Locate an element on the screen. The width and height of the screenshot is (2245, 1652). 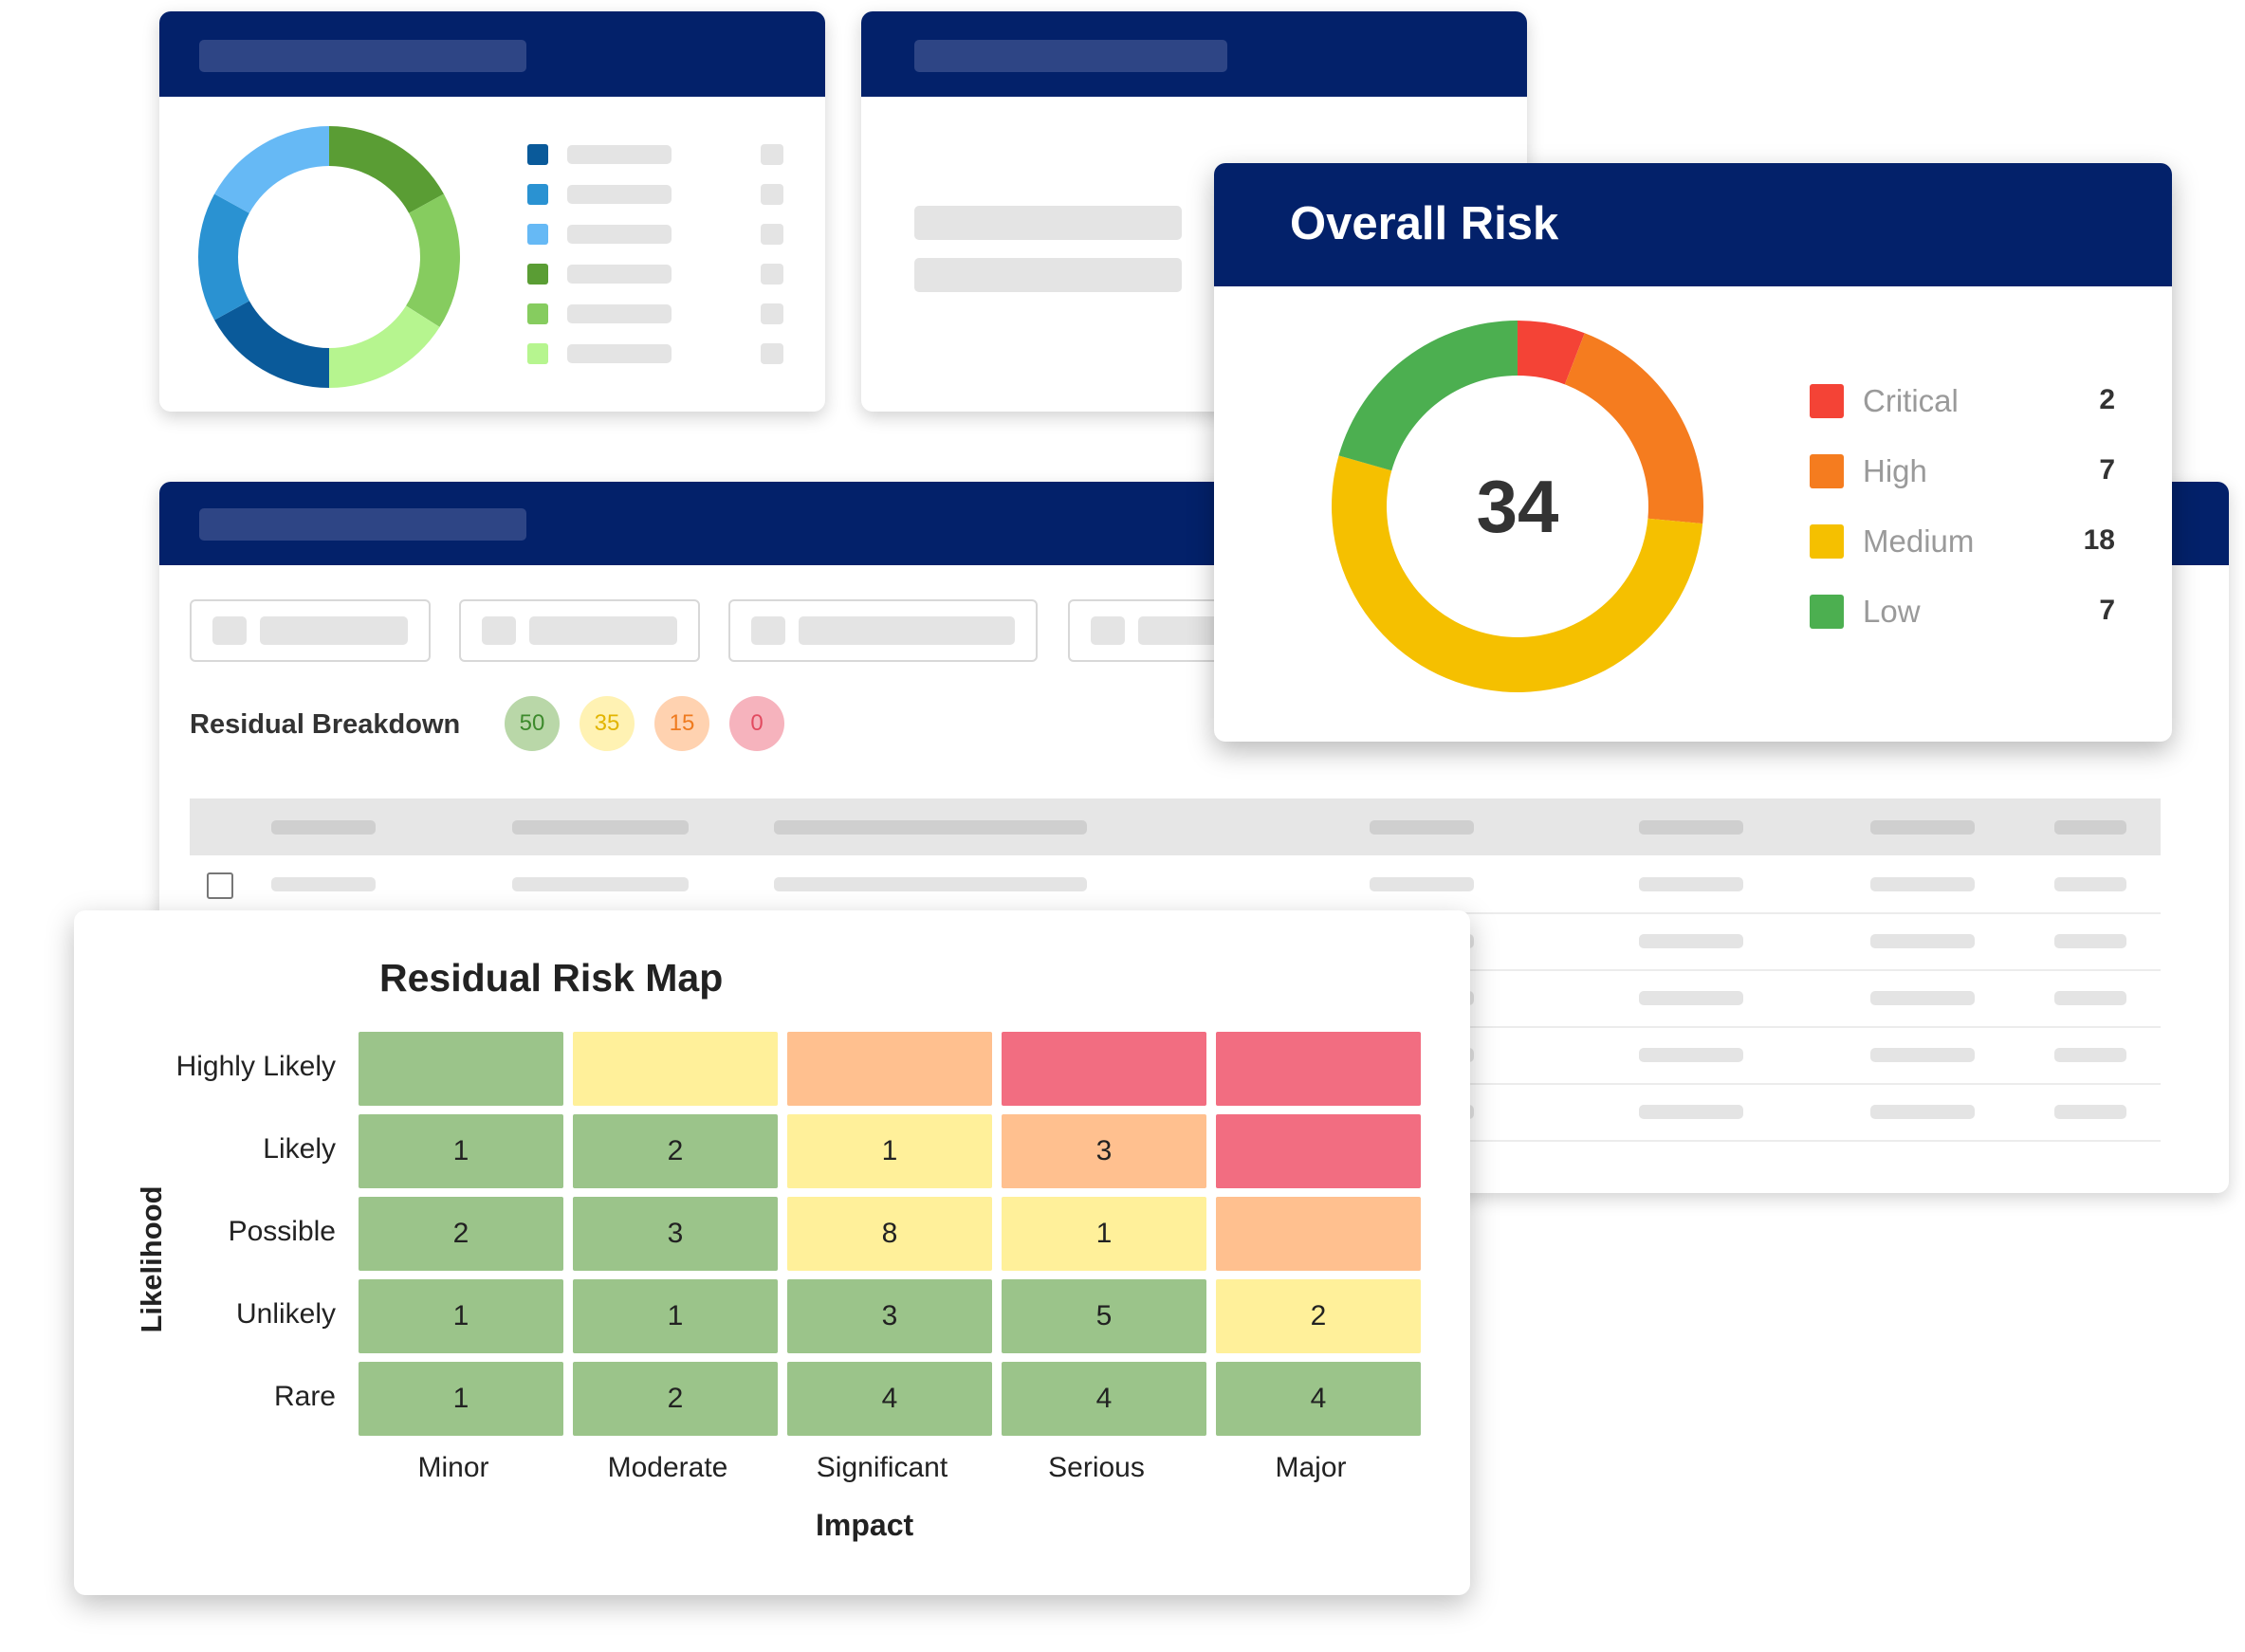
residual-breakdown-badge: 50 is located at coordinates (532, 723).